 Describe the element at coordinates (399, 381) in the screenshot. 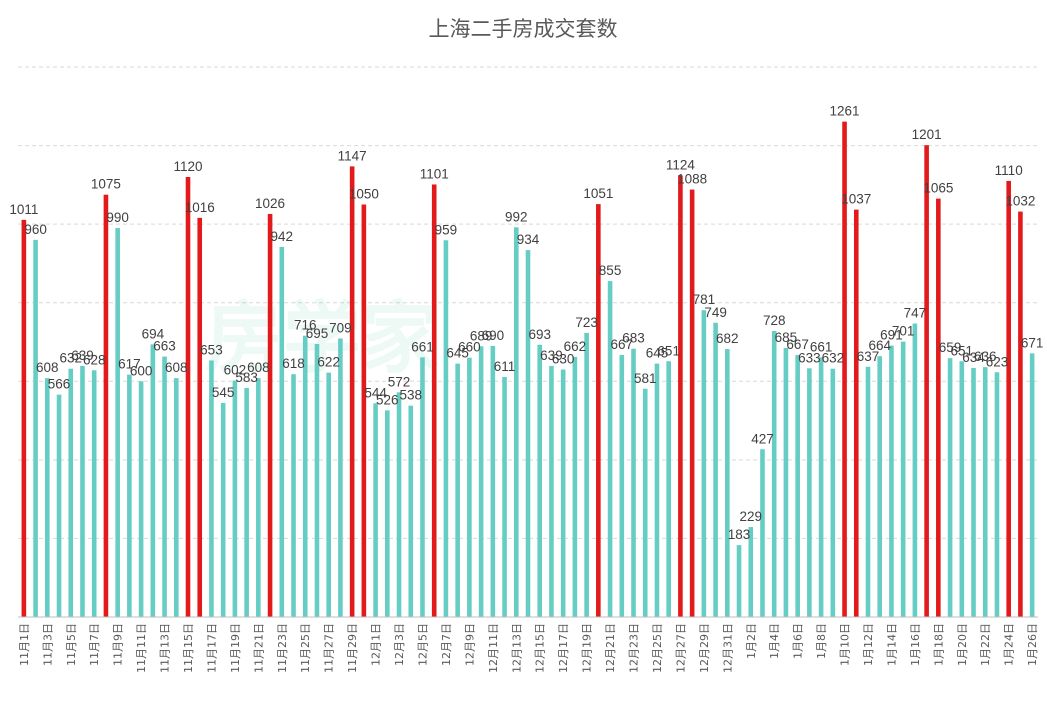

I see `data-label: 572` at that location.